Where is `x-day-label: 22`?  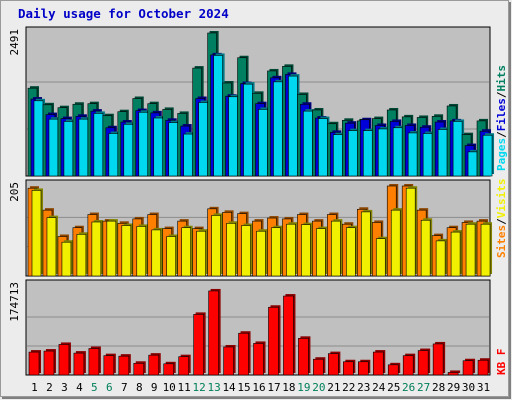
x-day-label: 22 is located at coordinates (348, 387).